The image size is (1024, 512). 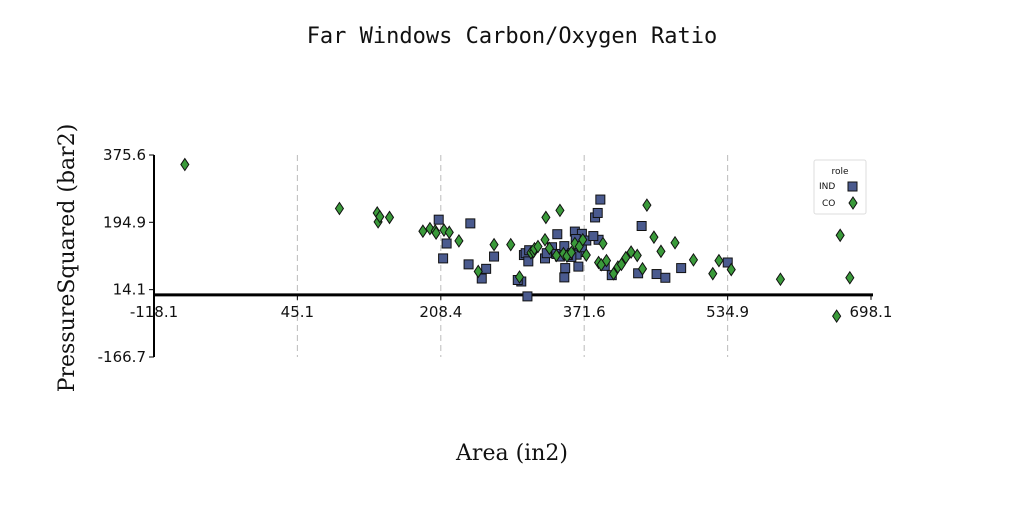 What do you see at coordinates (297, 312) in the screenshot?
I see `x-tick-label: 45.1` at bounding box center [297, 312].